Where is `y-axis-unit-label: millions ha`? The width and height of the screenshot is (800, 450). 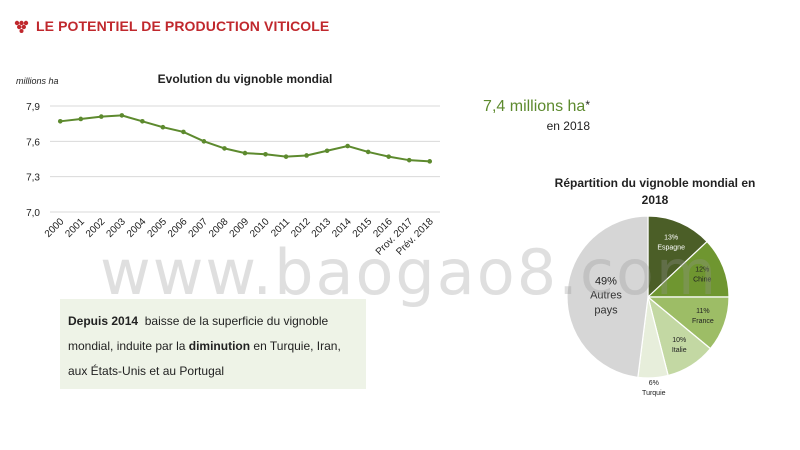 y-axis-unit-label: millions ha is located at coordinates (37, 81).